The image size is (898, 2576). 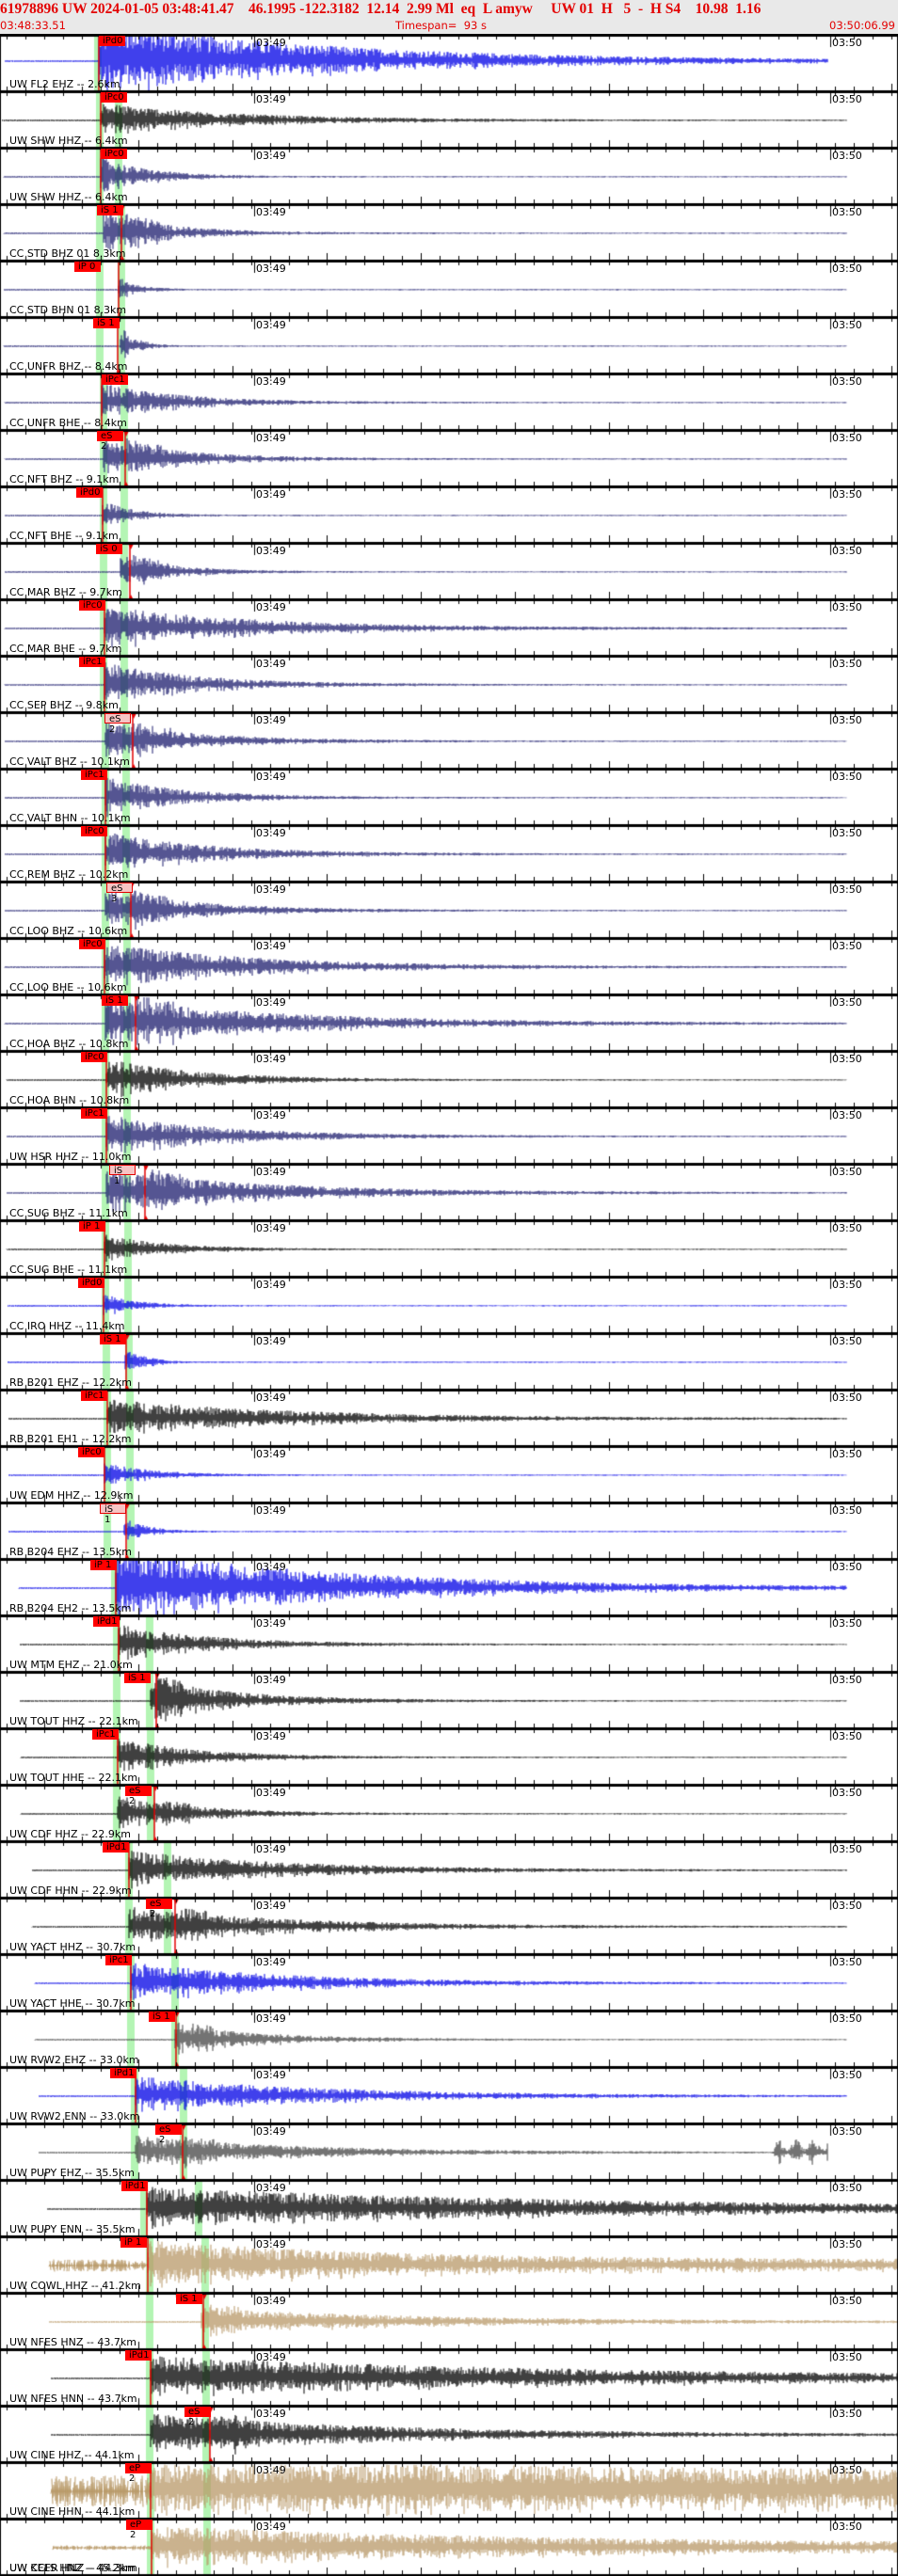 What do you see at coordinates (449, 403) in the screenshot?
I see `trace-panel: 03:49 03:50 iPc1 CC UNFR BHE -- 8.4km` at bounding box center [449, 403].